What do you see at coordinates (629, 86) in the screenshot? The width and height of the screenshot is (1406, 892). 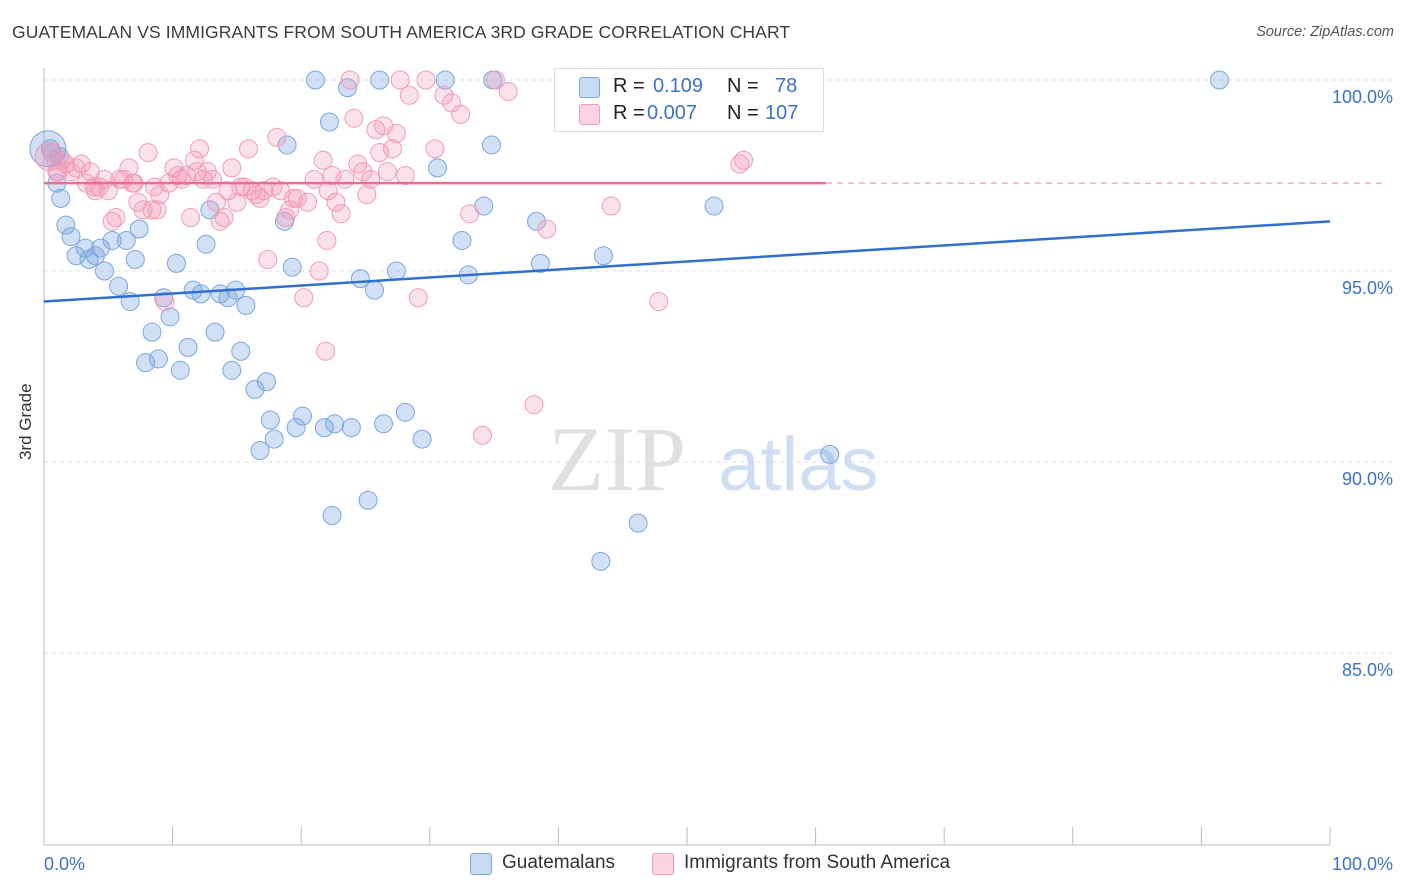 I see `r-label: R =` at bounding box center [629, 86].